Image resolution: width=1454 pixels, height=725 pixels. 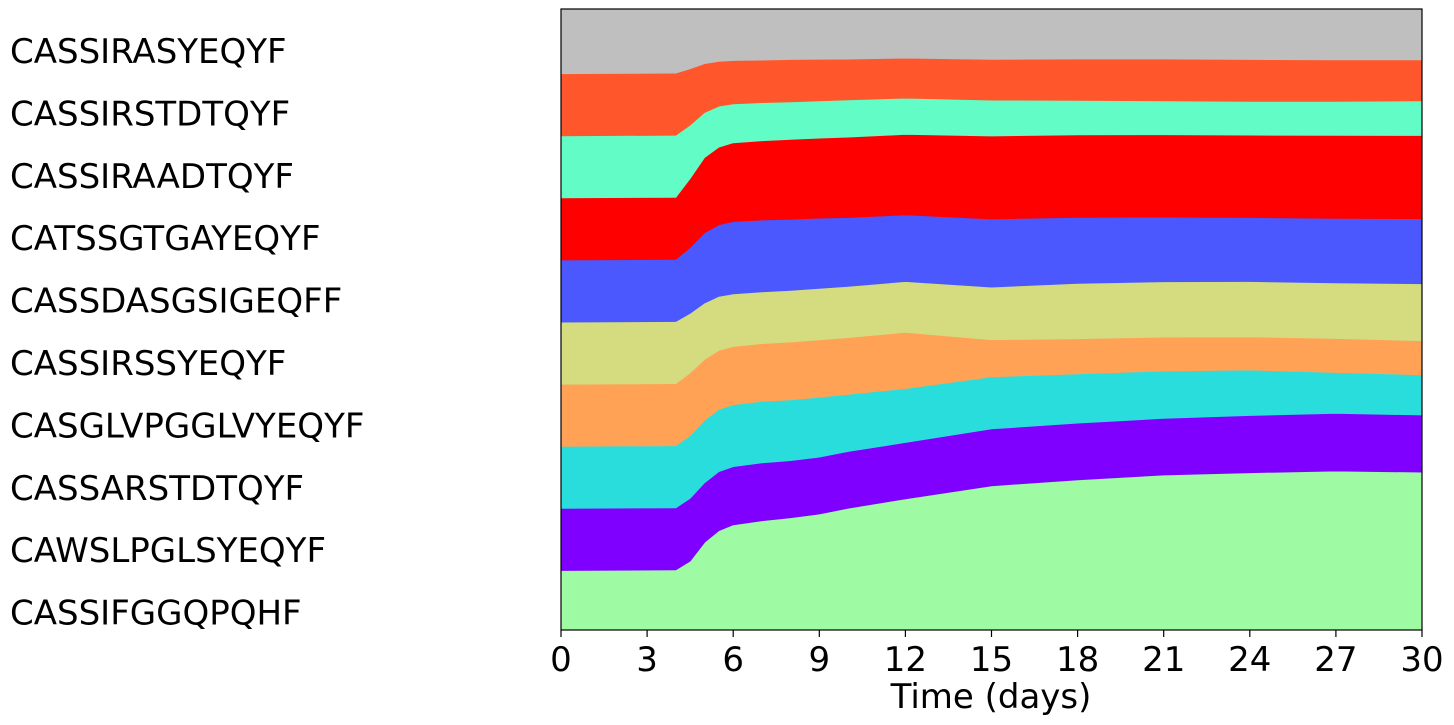 What do you see at coordinates (168, 551) in the screenshot?
I see `legend-label: CAWSLPGLSYEQYF` at bounding box center [168, 551].